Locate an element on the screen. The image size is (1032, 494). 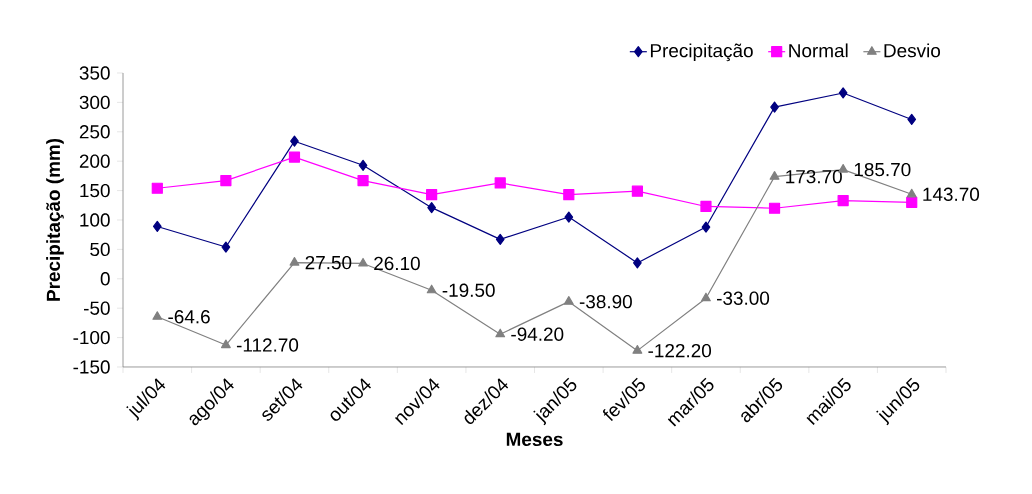
data-label: -94.20 is located at coordinates (537, 334).